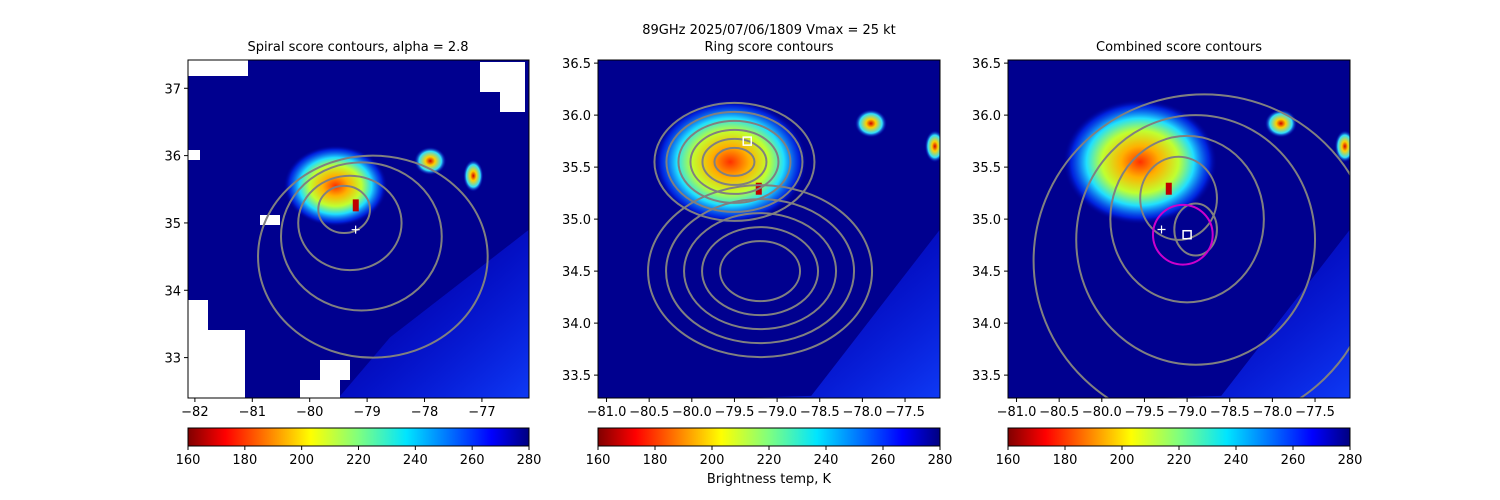 The height and width of the screenshot is (500, 1500). I want to click on x-tick-label: −80.5, so click(649, 412).